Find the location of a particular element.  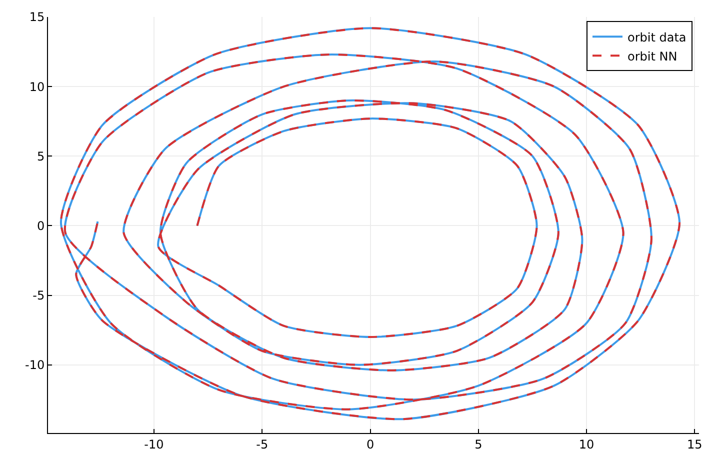

y-tick-label: 10 is located at coordinates (37, 87).